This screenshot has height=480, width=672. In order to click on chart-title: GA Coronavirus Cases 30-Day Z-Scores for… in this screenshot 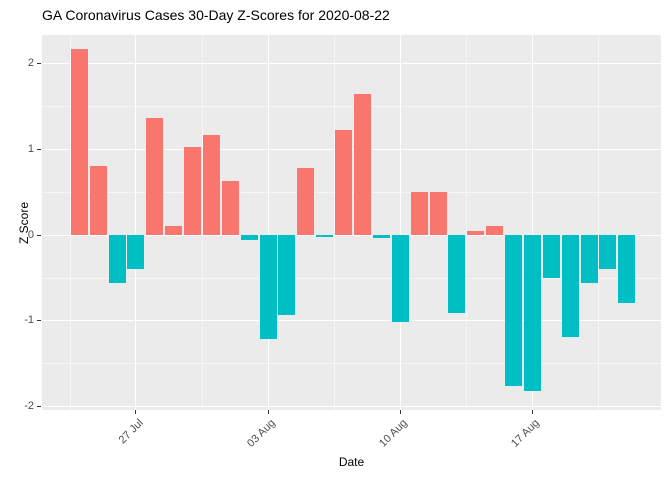, I will do `click(216, 15)`.